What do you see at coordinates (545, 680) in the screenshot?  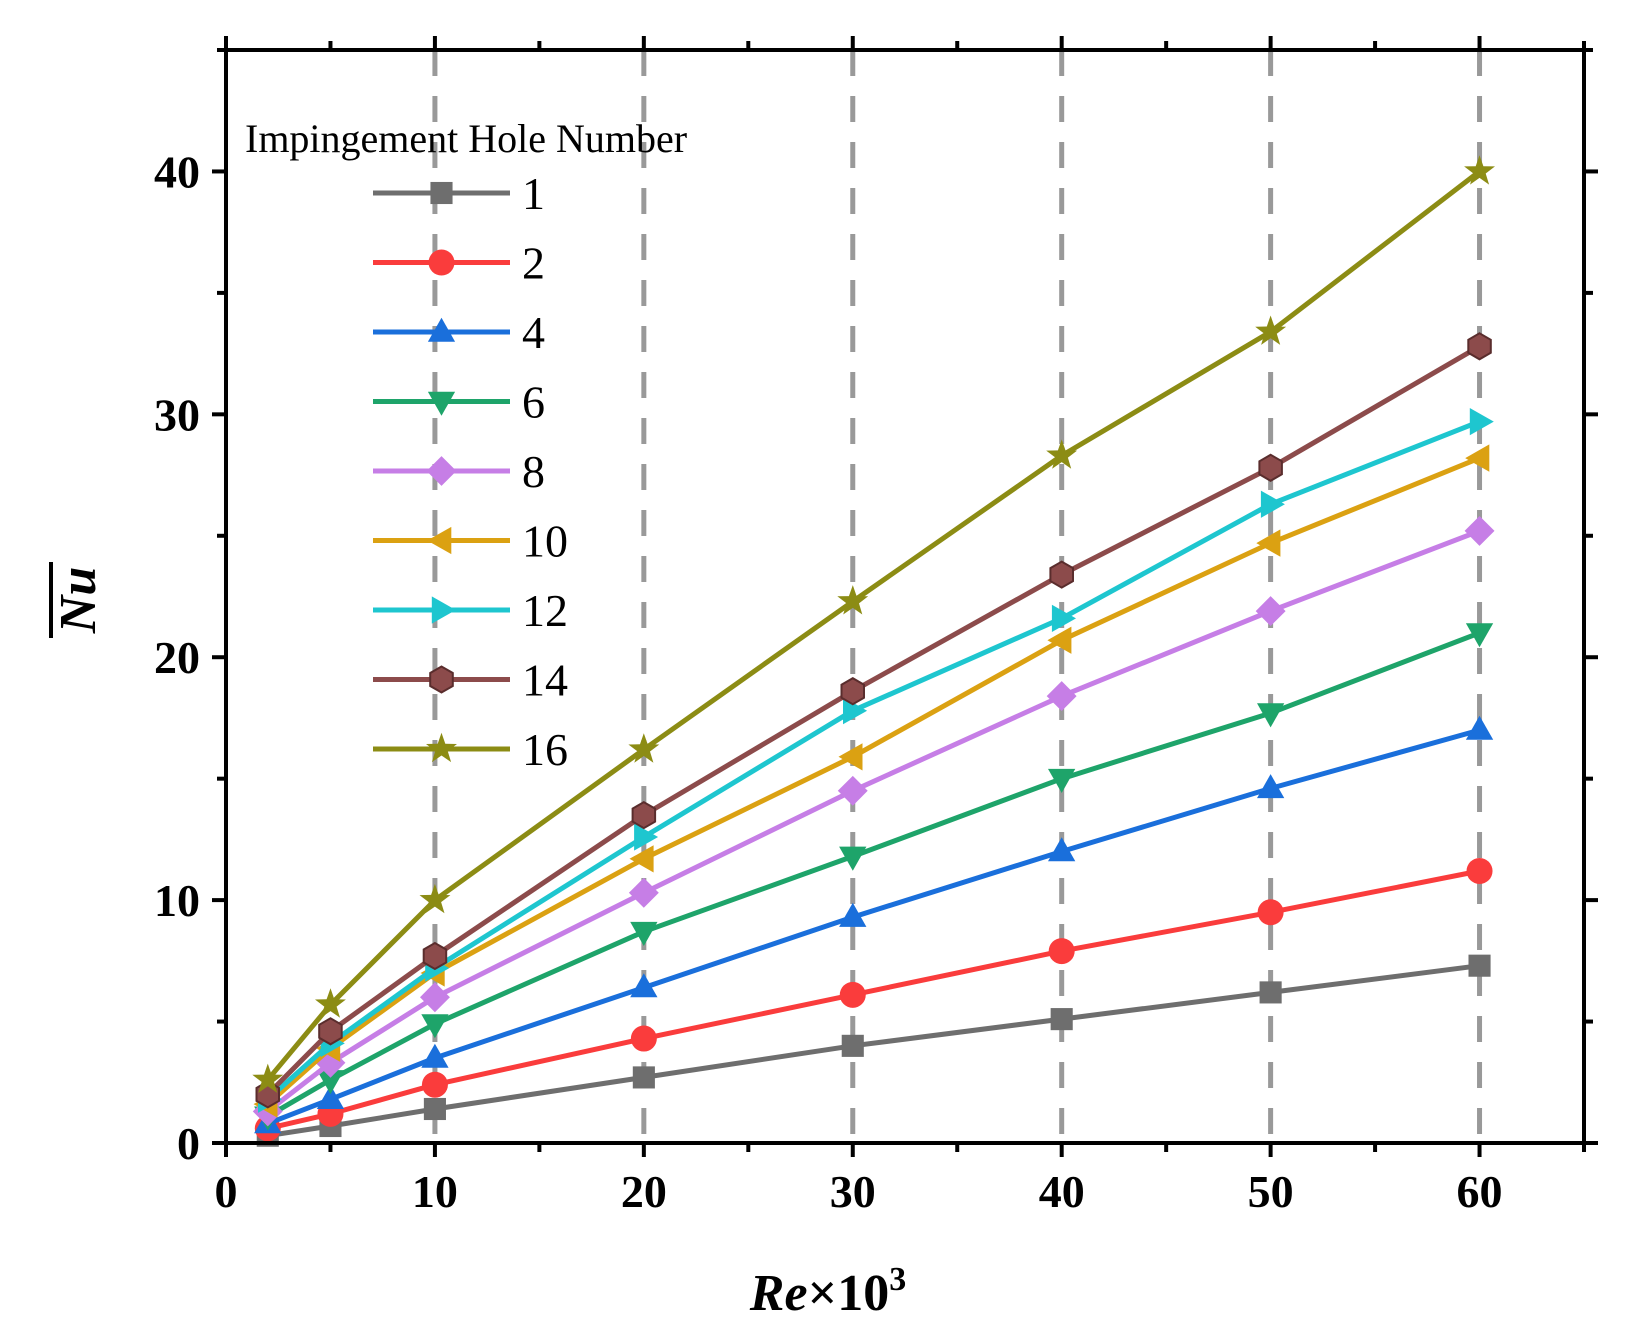 I see `legend-label: 14` at bounding box center [545, 680].